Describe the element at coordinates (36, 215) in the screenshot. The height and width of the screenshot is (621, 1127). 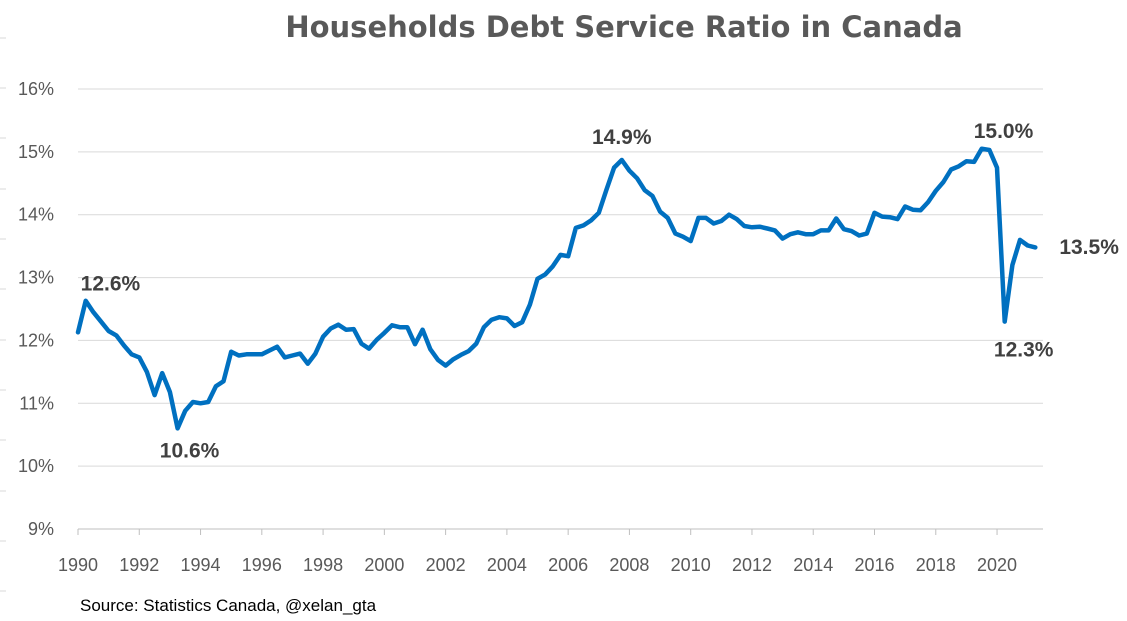
I see `y-tick-label: 14%` at that location.